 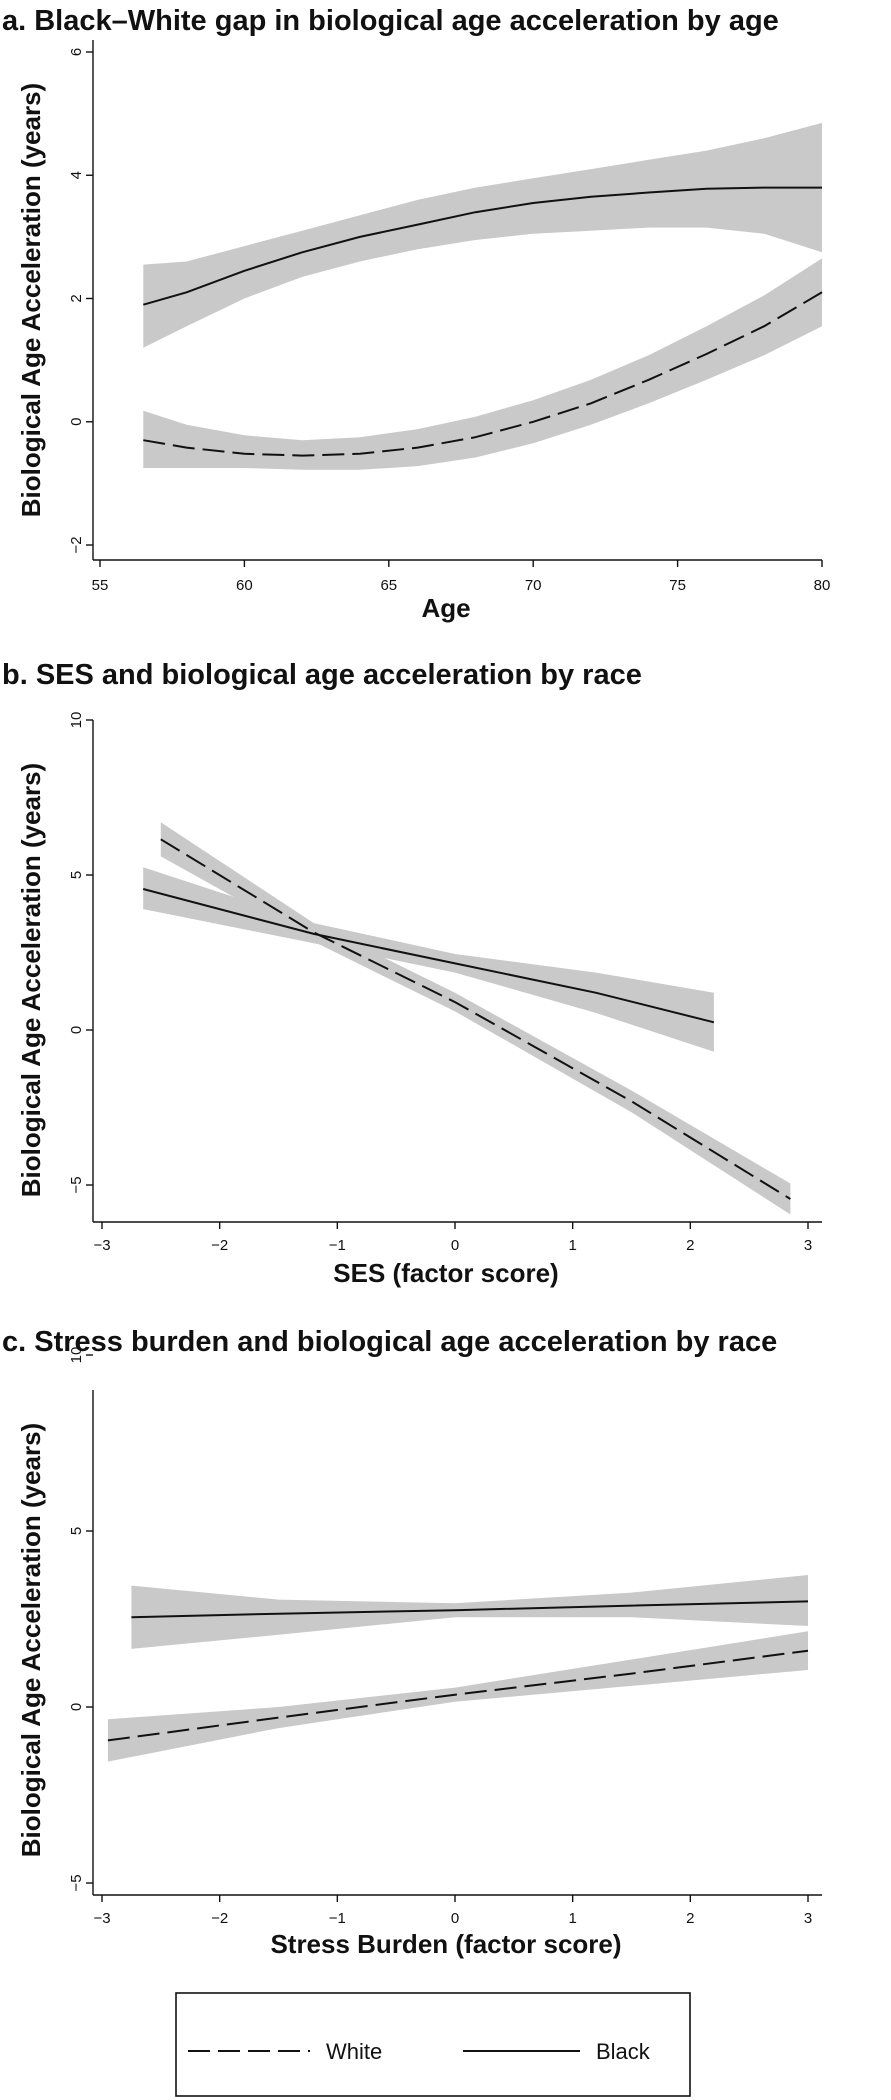 What do you see at coordinates (533, 585) in the screenshot?
I see `x-tick-label: 70` at bounding box center [533, 585].